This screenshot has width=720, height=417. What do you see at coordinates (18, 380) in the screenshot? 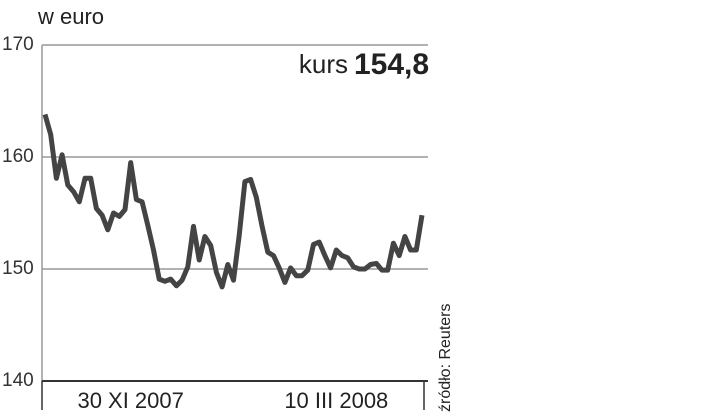
I see `y-tick-label: 140` at bounding box center [18, 380].